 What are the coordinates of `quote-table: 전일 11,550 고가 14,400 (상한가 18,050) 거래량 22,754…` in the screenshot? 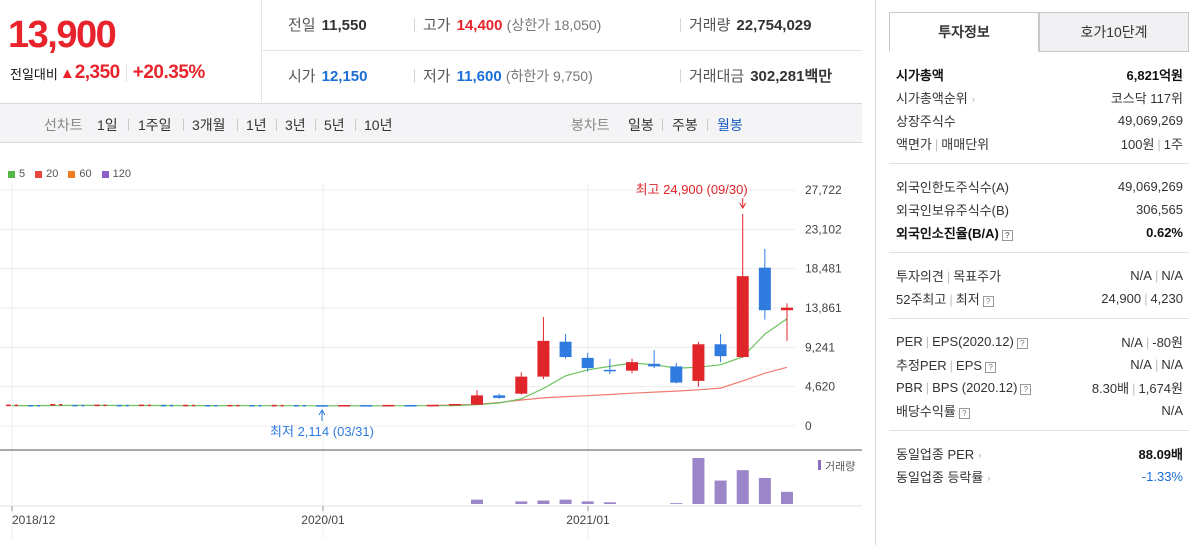 It's located at (562, 51).